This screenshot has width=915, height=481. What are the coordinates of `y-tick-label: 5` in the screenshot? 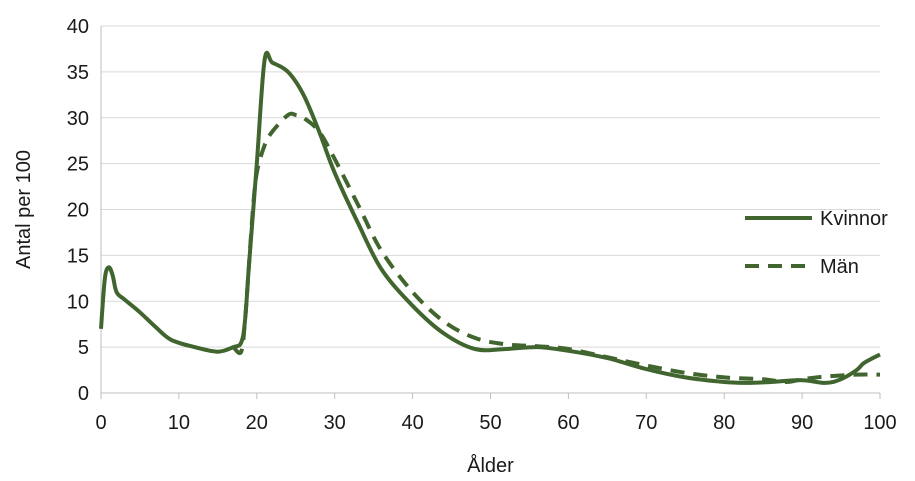 It's located at (83, 348).